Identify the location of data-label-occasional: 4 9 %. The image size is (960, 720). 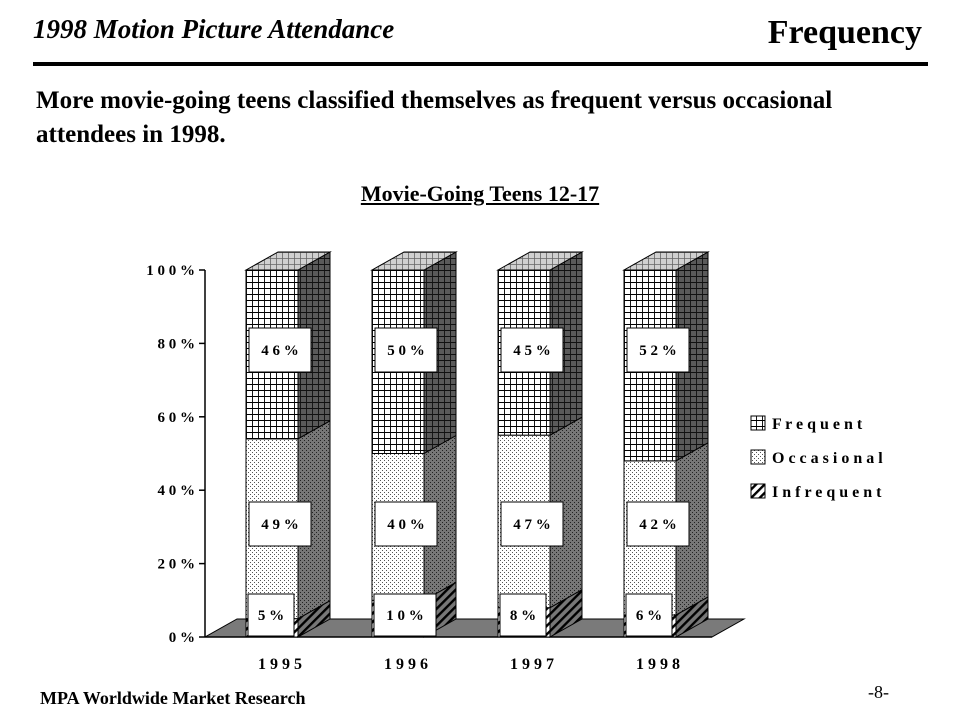
(280, 525).